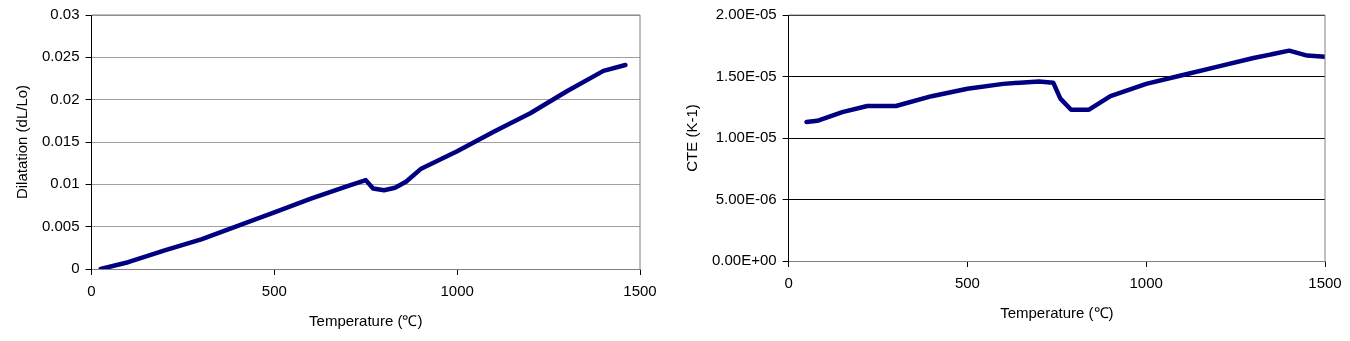 The height and width of the screenshot is (341, 1350). Describe the element at coordinates (22, 142) in the screenshot. I see `y-axis-title: Dilatation (dL/Lo)` at that location.